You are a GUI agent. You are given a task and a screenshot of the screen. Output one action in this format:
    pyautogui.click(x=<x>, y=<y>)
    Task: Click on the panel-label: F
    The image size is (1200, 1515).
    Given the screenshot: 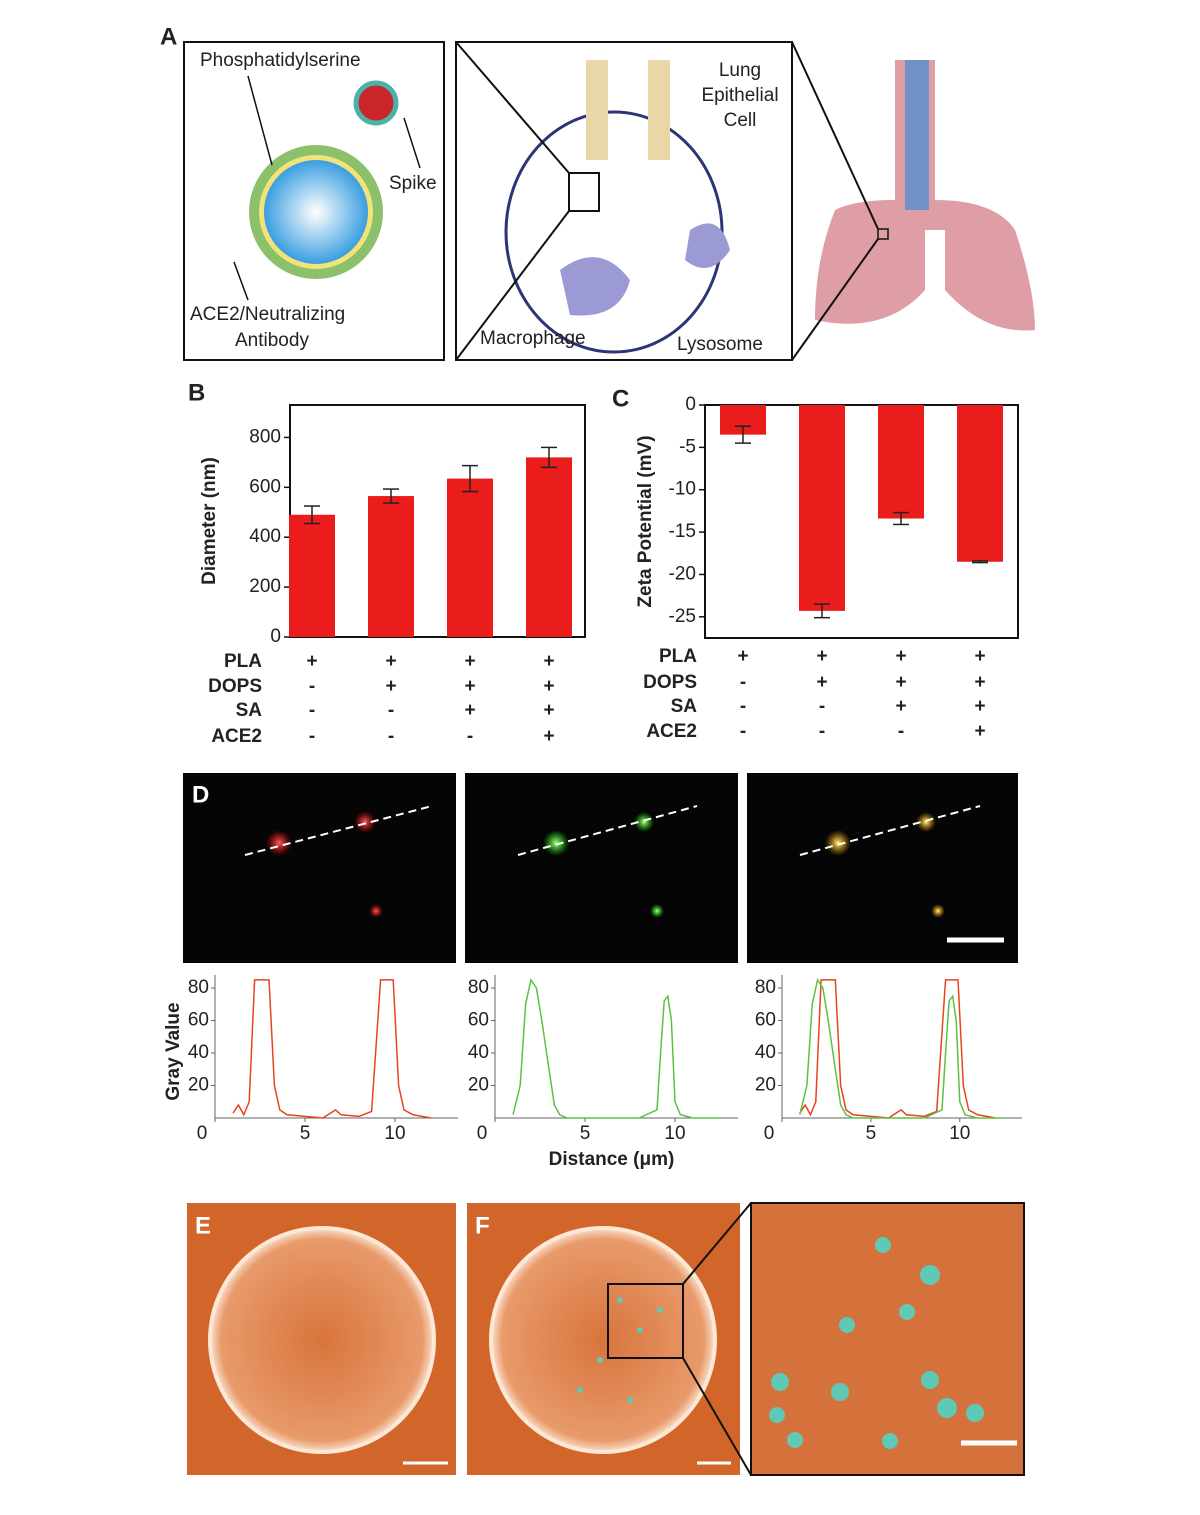 What is the action you would take?
    pyautogui.click(x=482, y=1225)
    